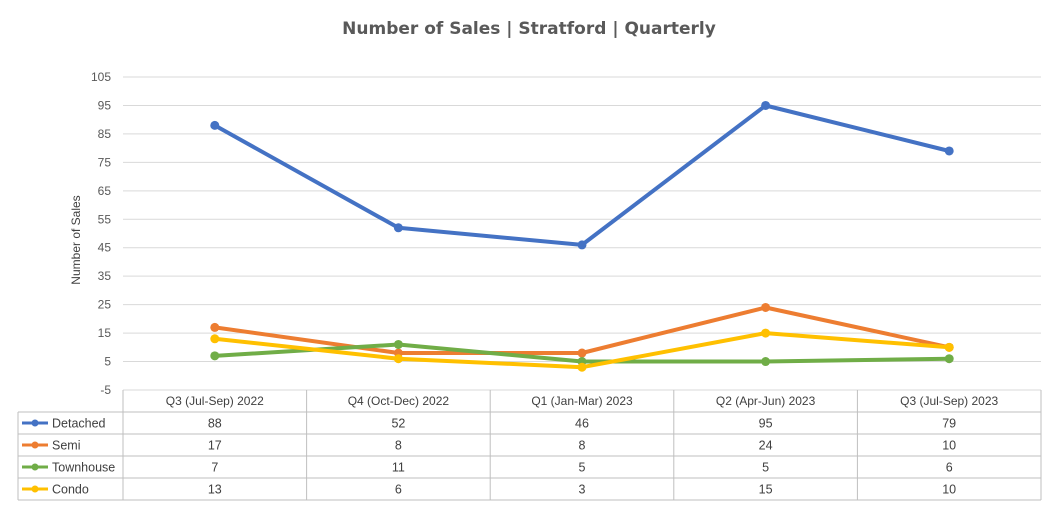 The height and width of the screenshot is (506, 1059). What do you see at coordinates (766, 424) in the screenshot?
I see `data-label: 95` at bounding box center [766, 424].